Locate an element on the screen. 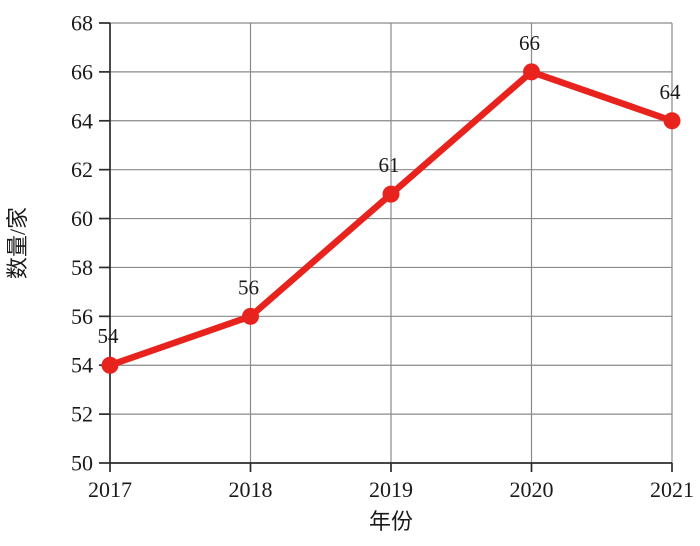 This screenshot has height=546, width=700. x-tick-label: 2017 is located at coordinates (110, 489).